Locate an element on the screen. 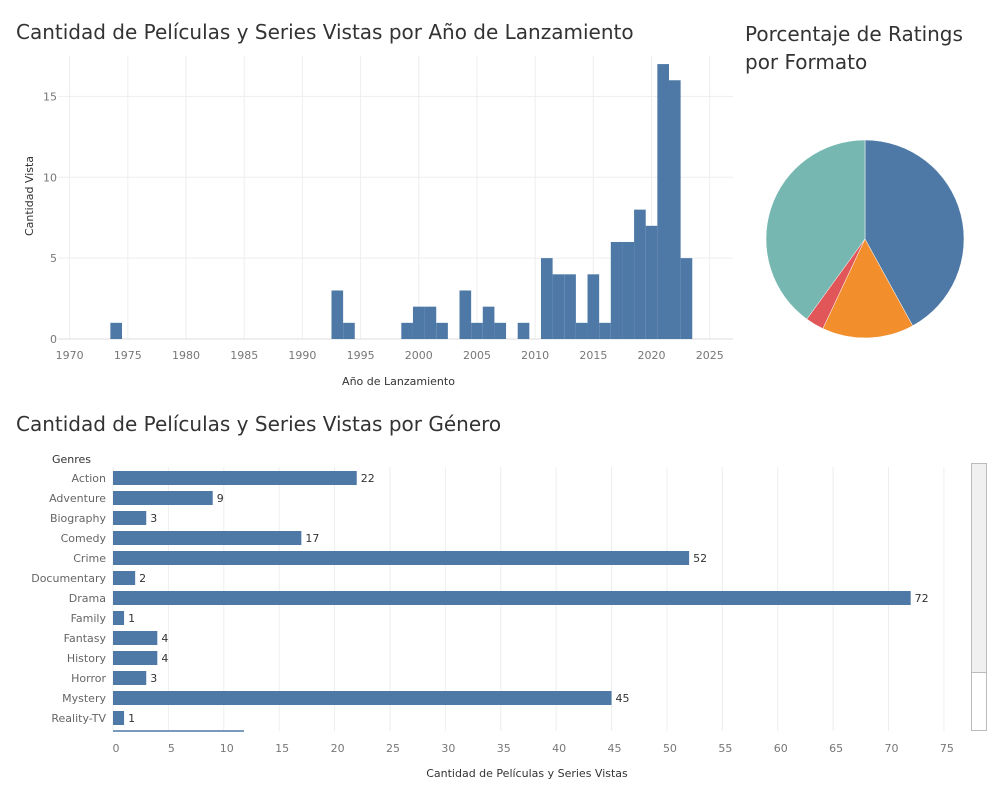 This screenshot has height=799, width=999. x-tick-label: 0 is located at coordinates (116, 748).